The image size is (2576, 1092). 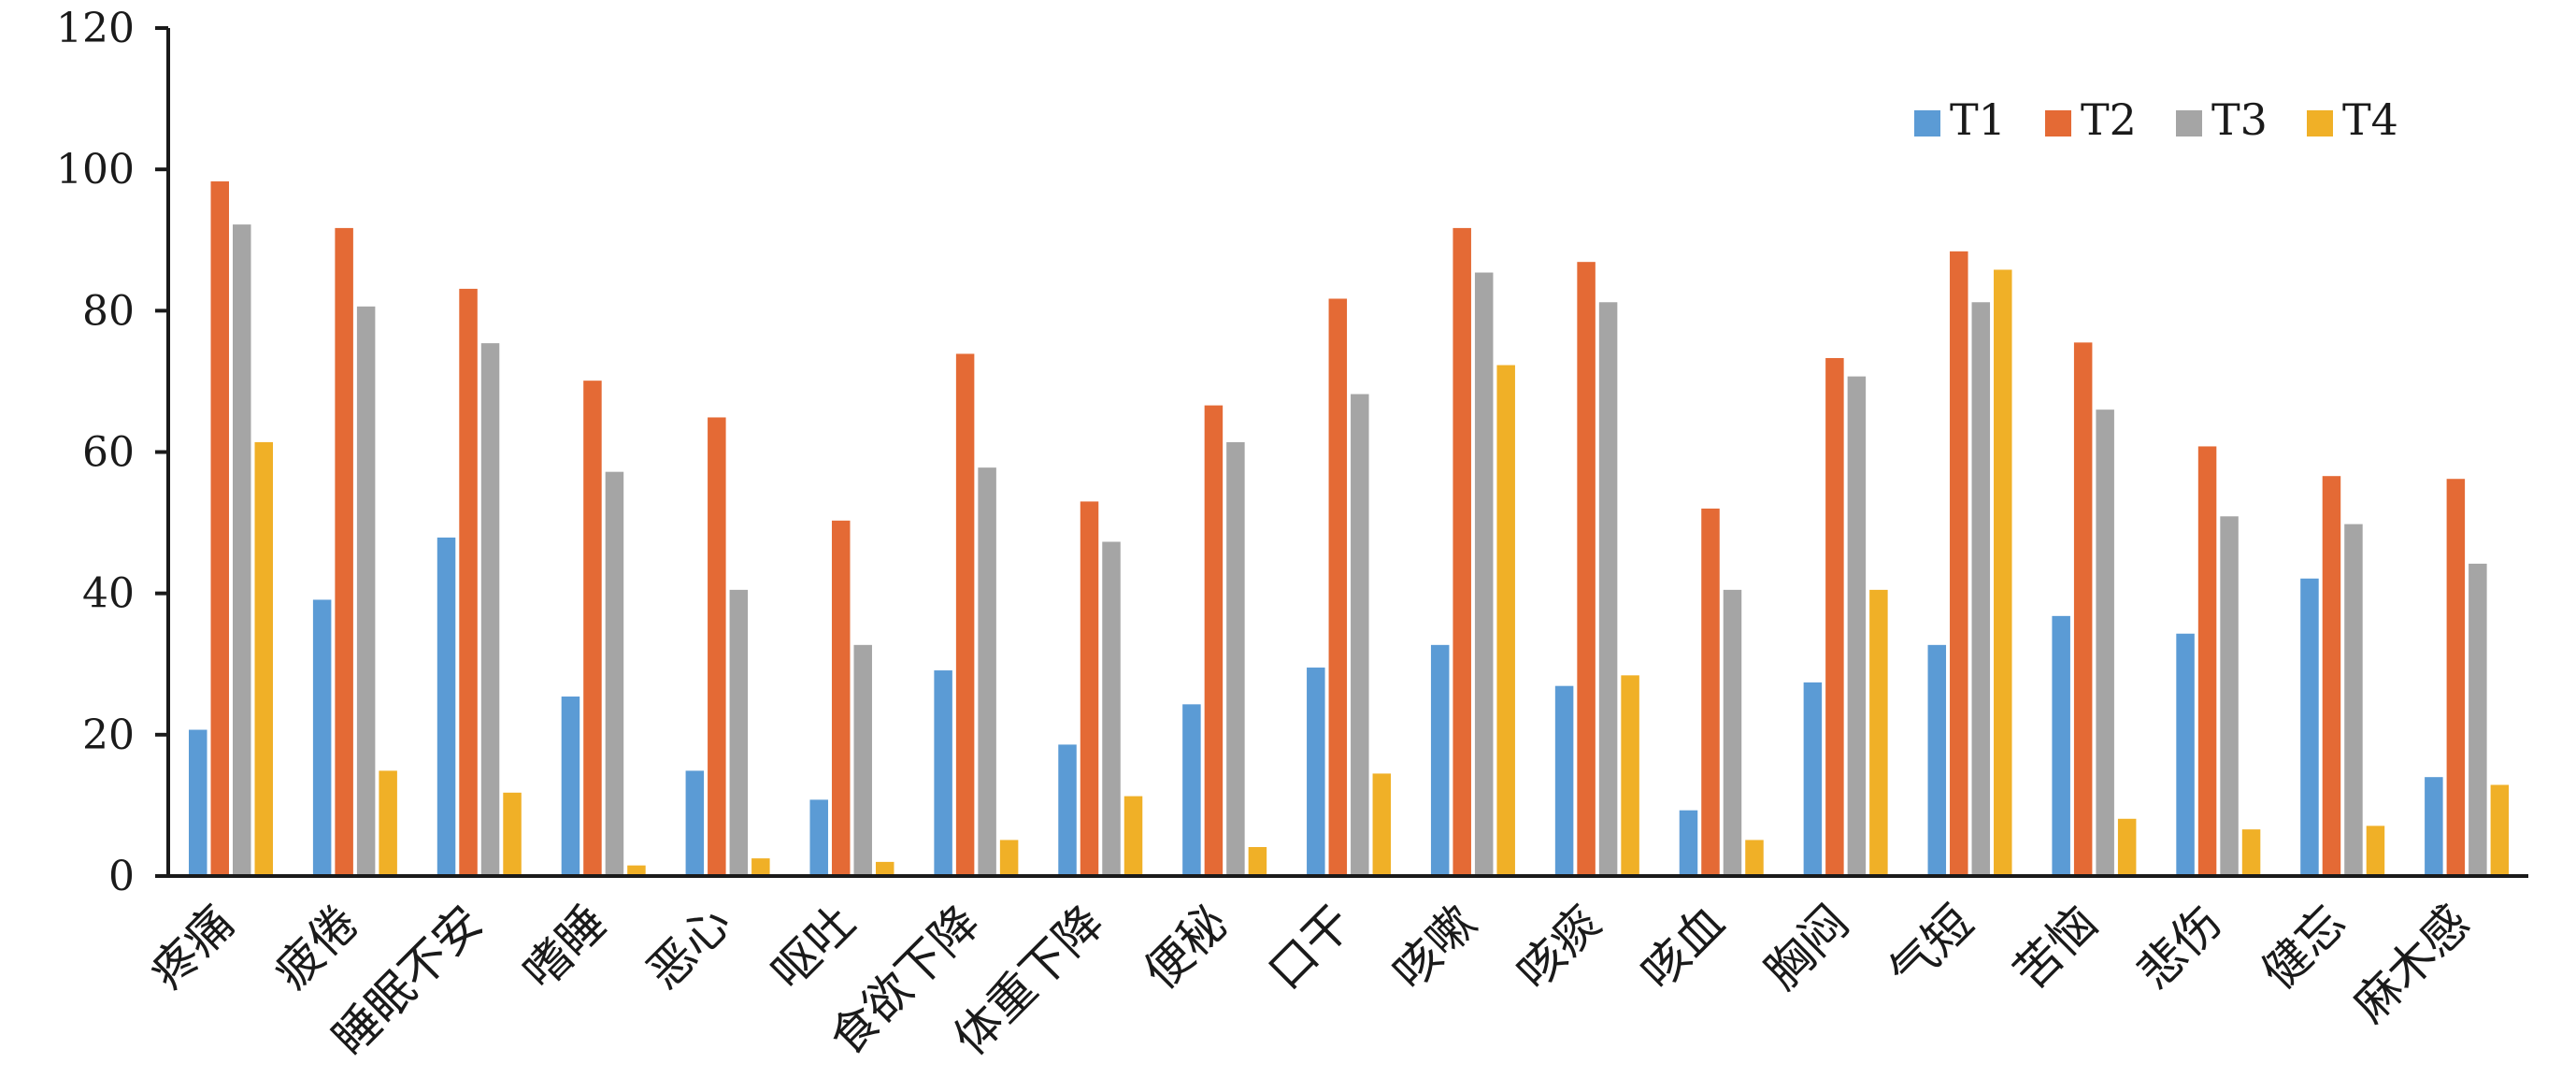 What do you see at coordinates (1682, 947) in the screenshot?
I see `x-category-label: 咳血` at bounding box center [1682, 947].